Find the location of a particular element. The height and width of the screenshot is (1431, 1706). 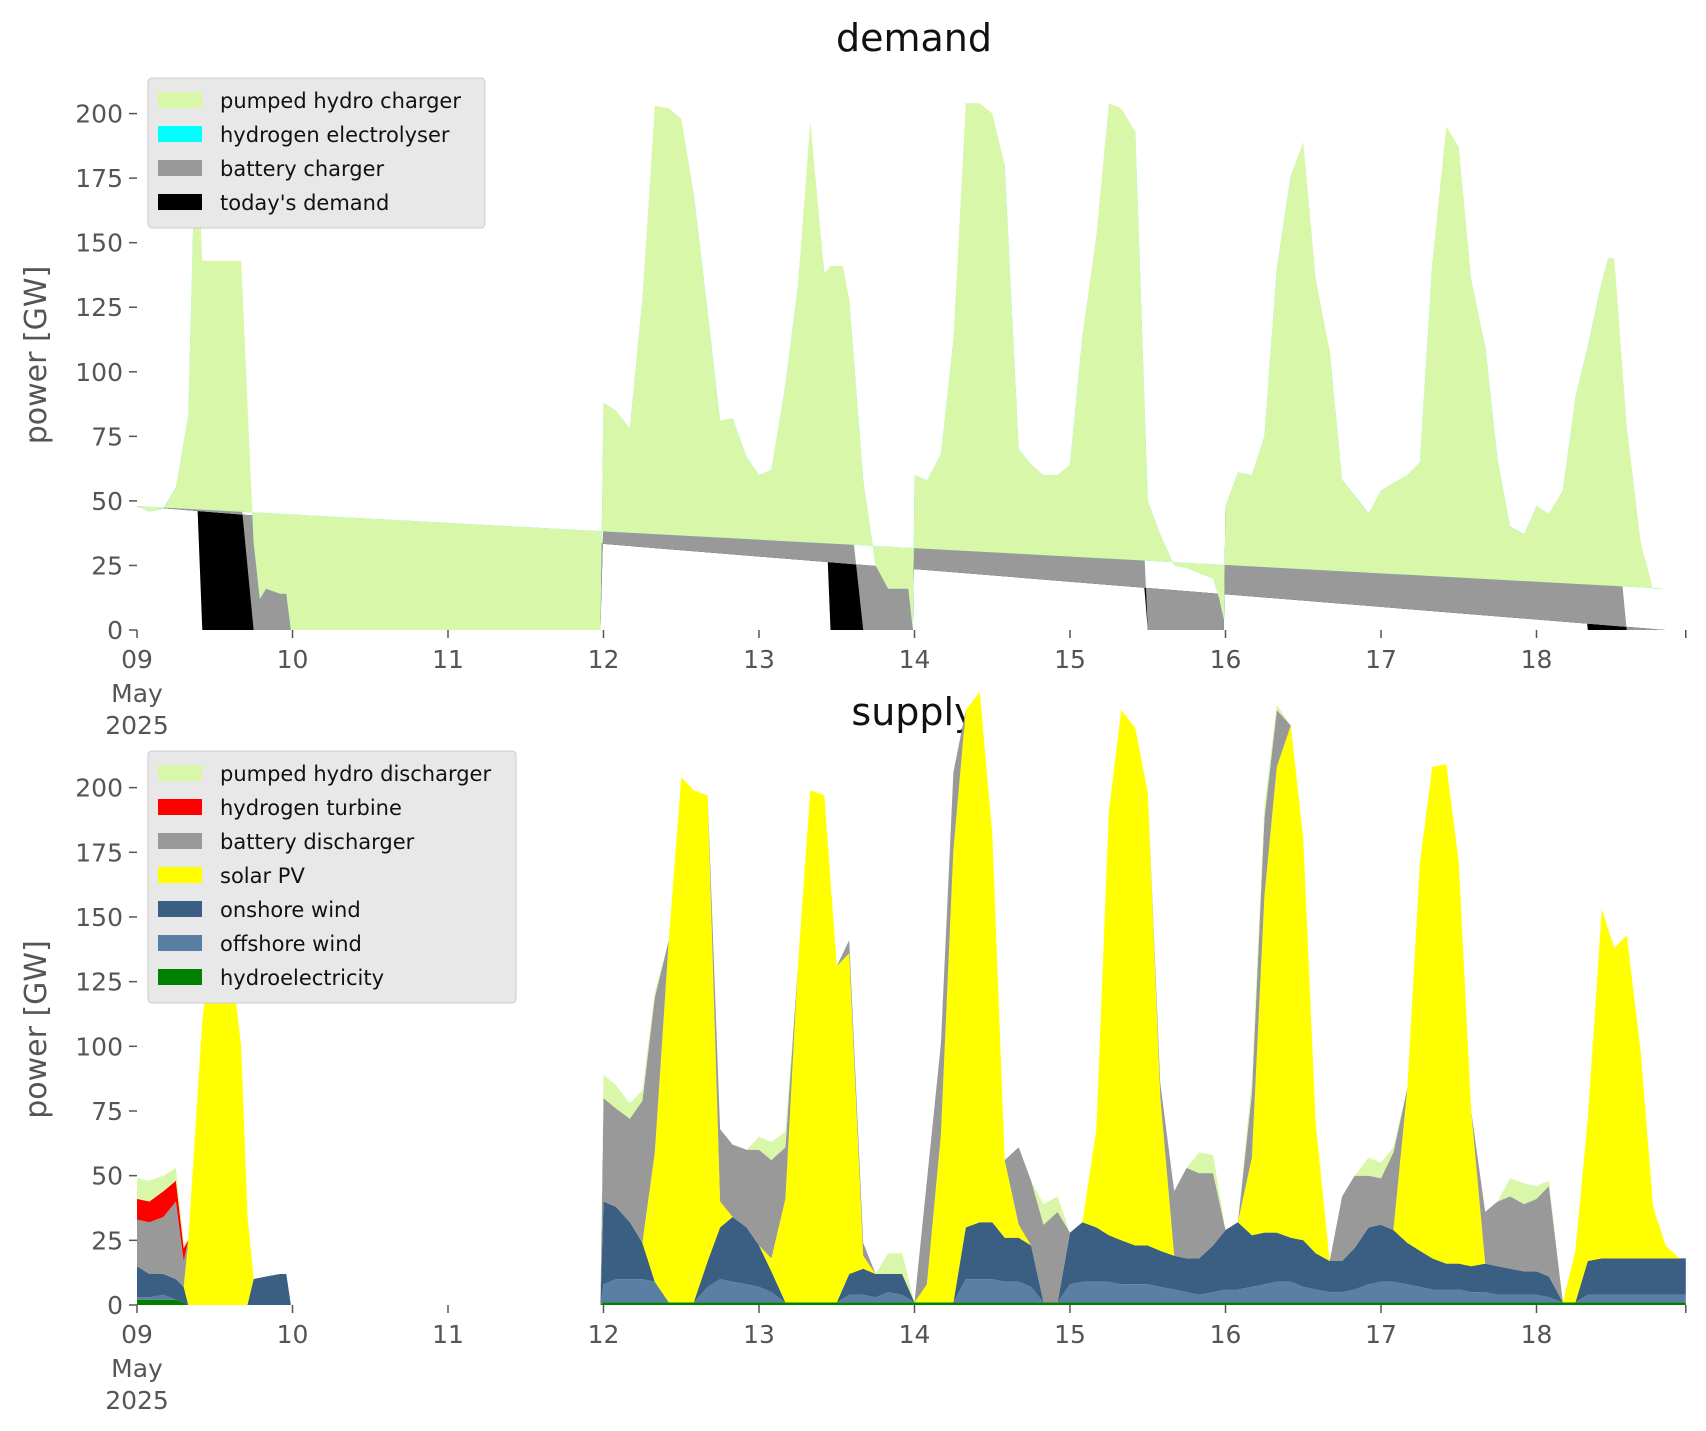

legend-label: battery charger is located at coordinates (302, 169).